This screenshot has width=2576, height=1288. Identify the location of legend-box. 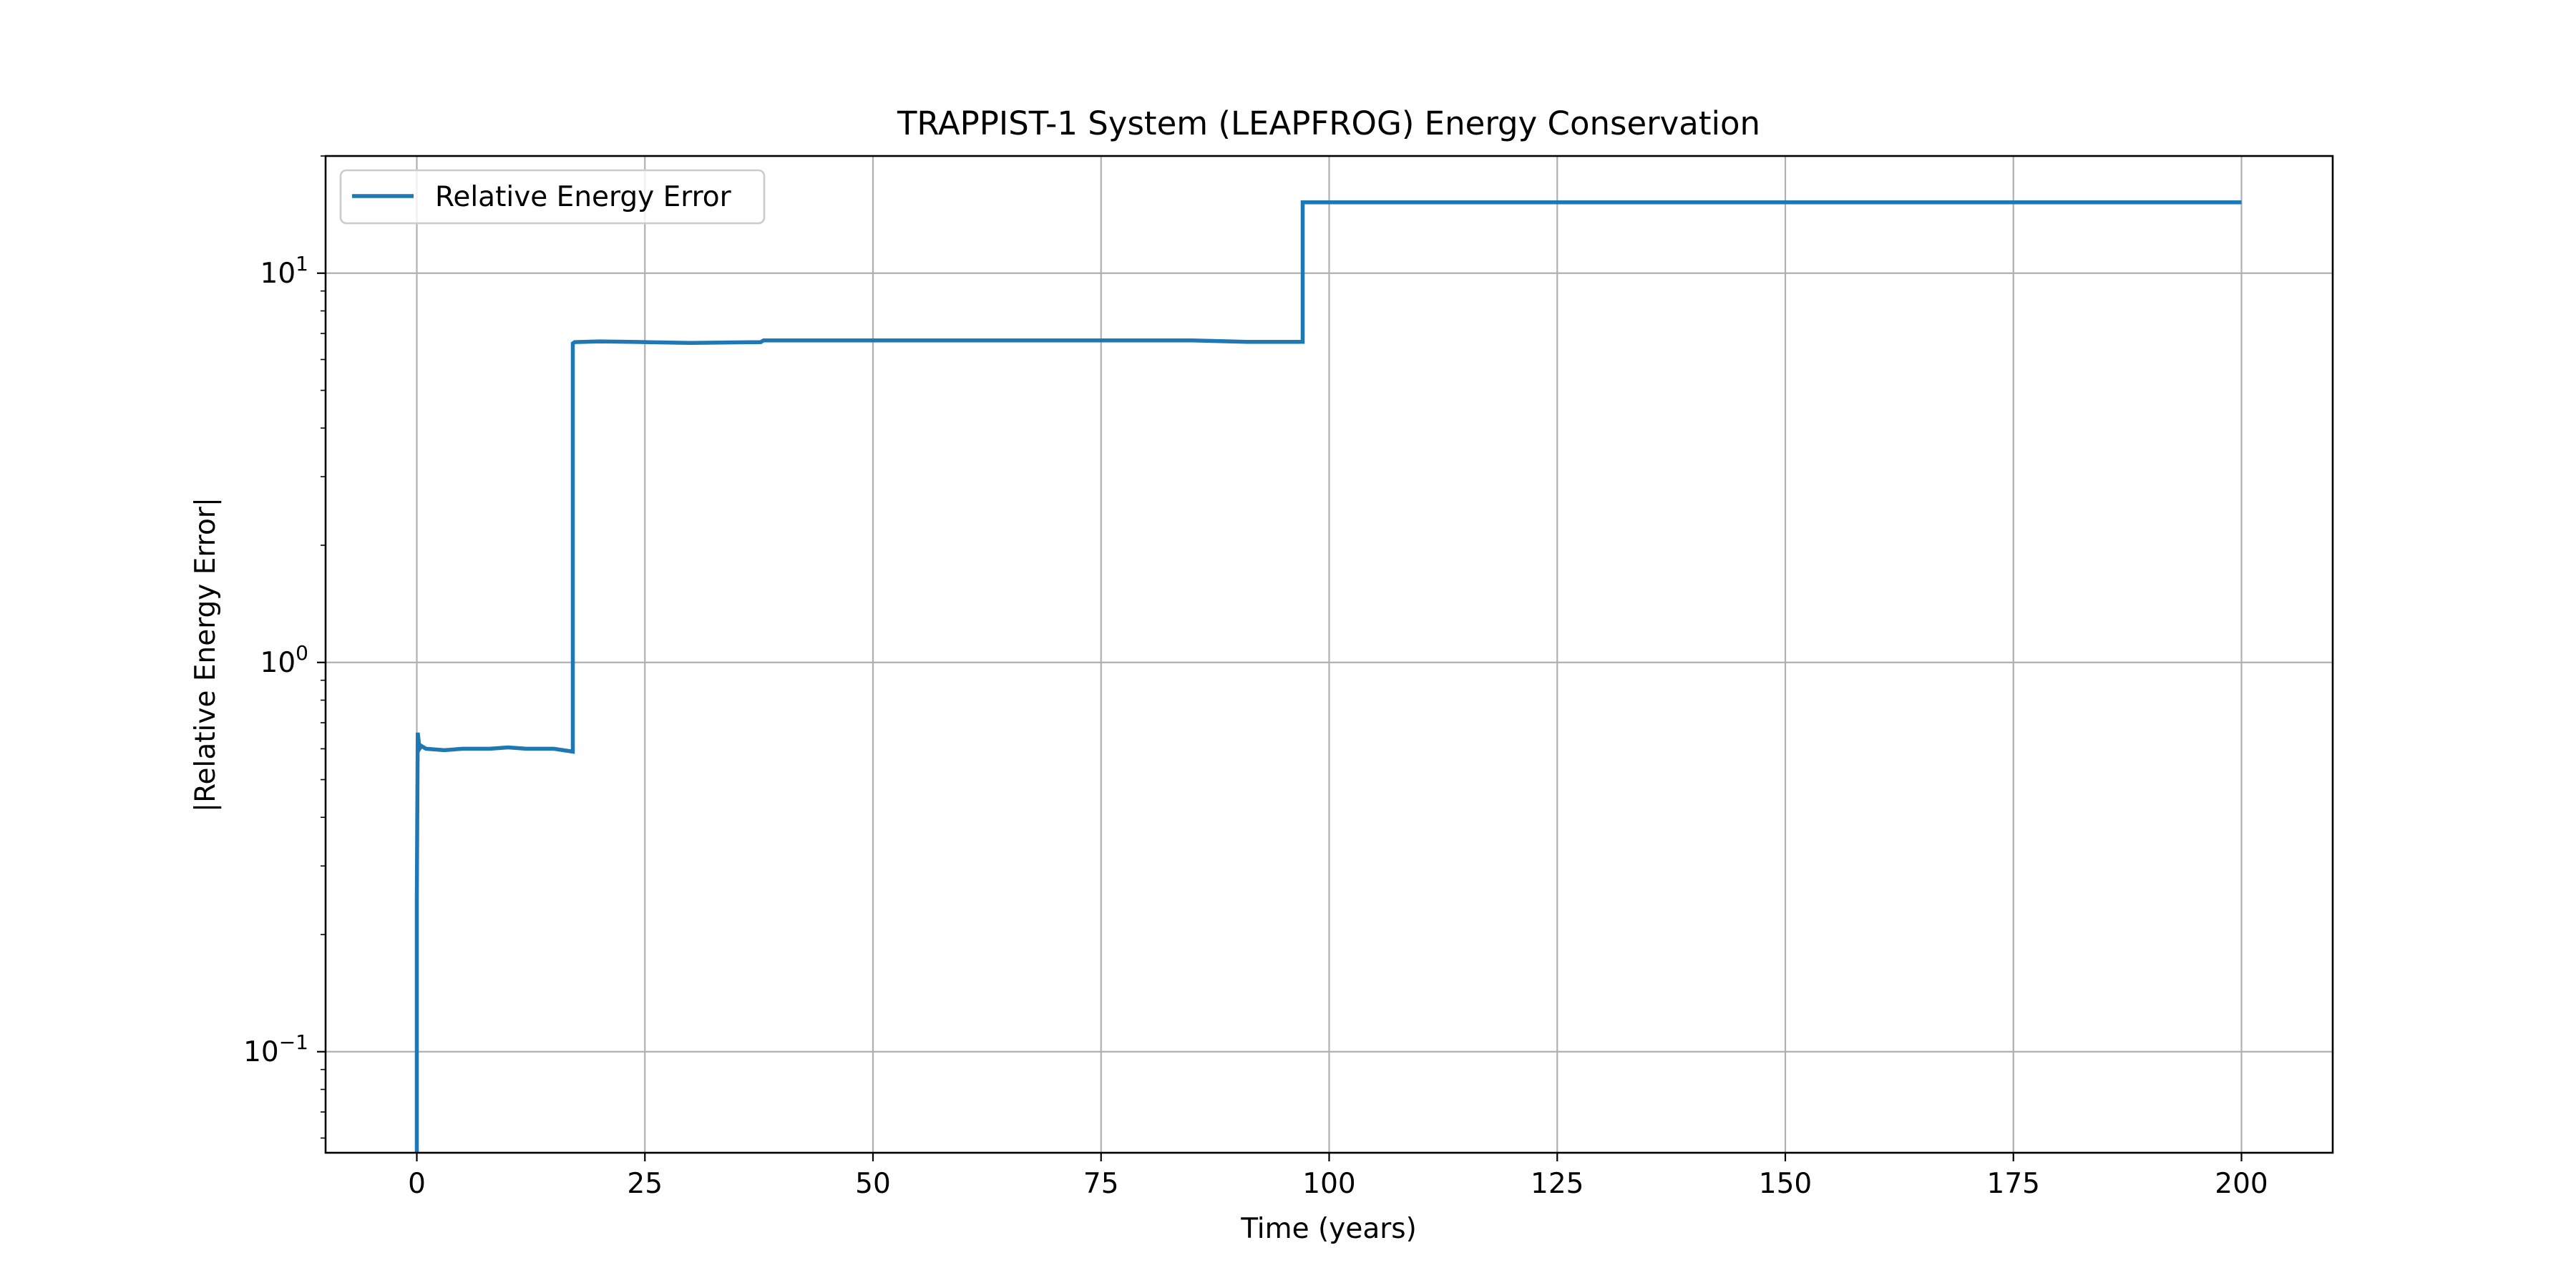
(552, 197).